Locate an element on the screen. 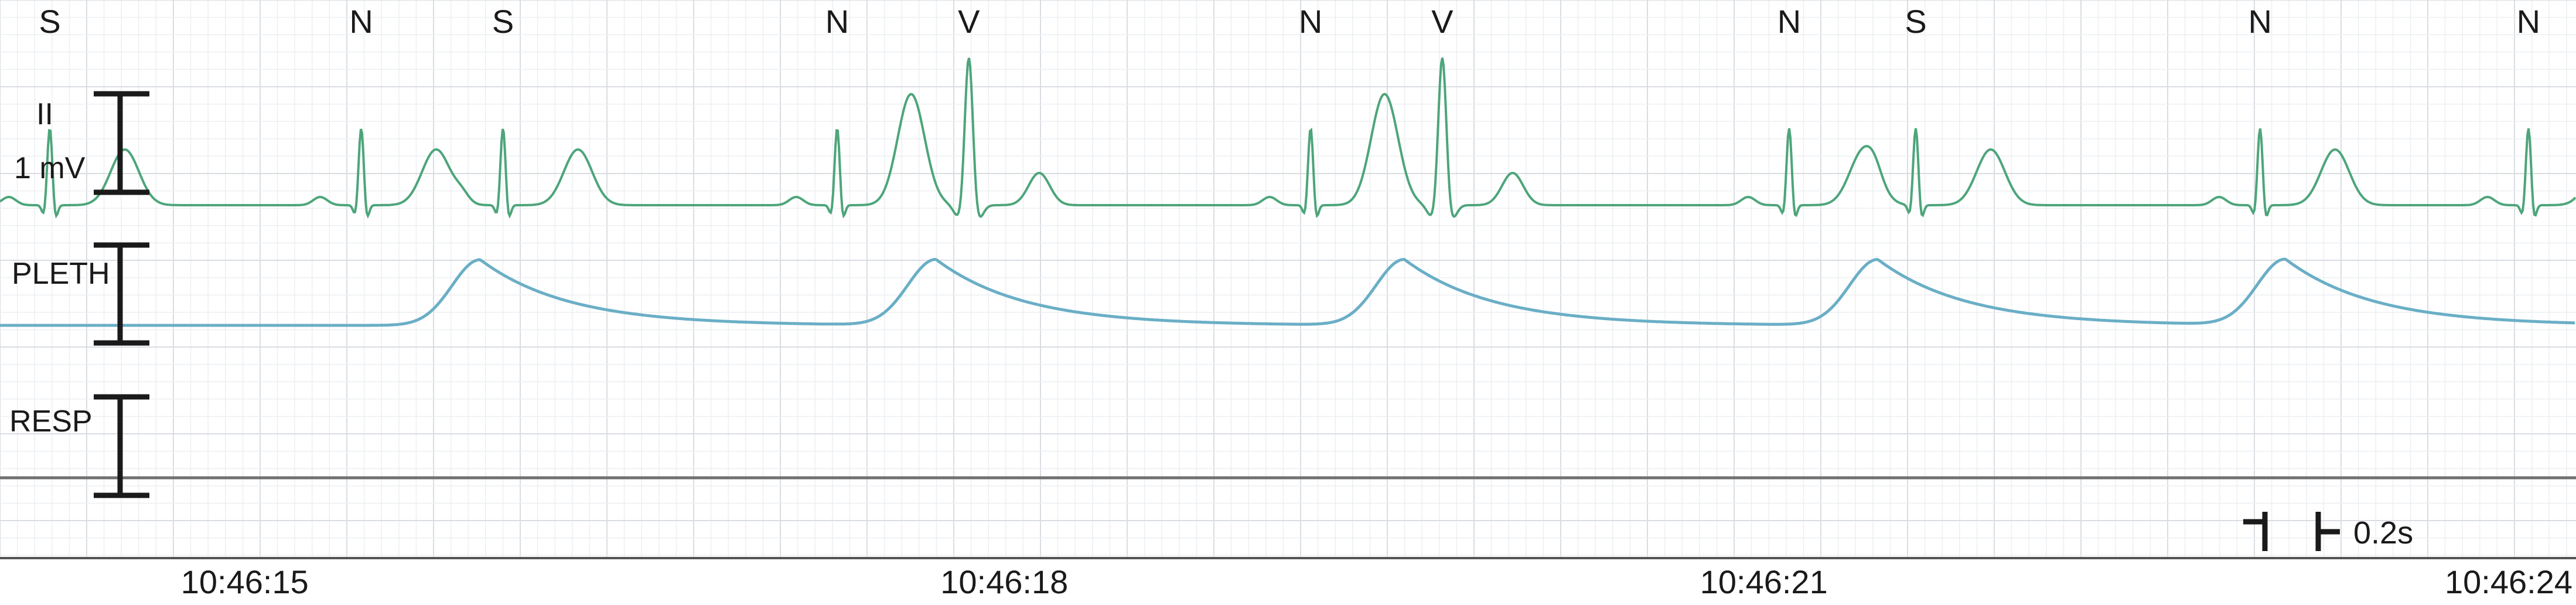 The height and width of the screenshot is (605, 2576). time-tick-label: 10:46:15 is located at coordinates (245, 581).